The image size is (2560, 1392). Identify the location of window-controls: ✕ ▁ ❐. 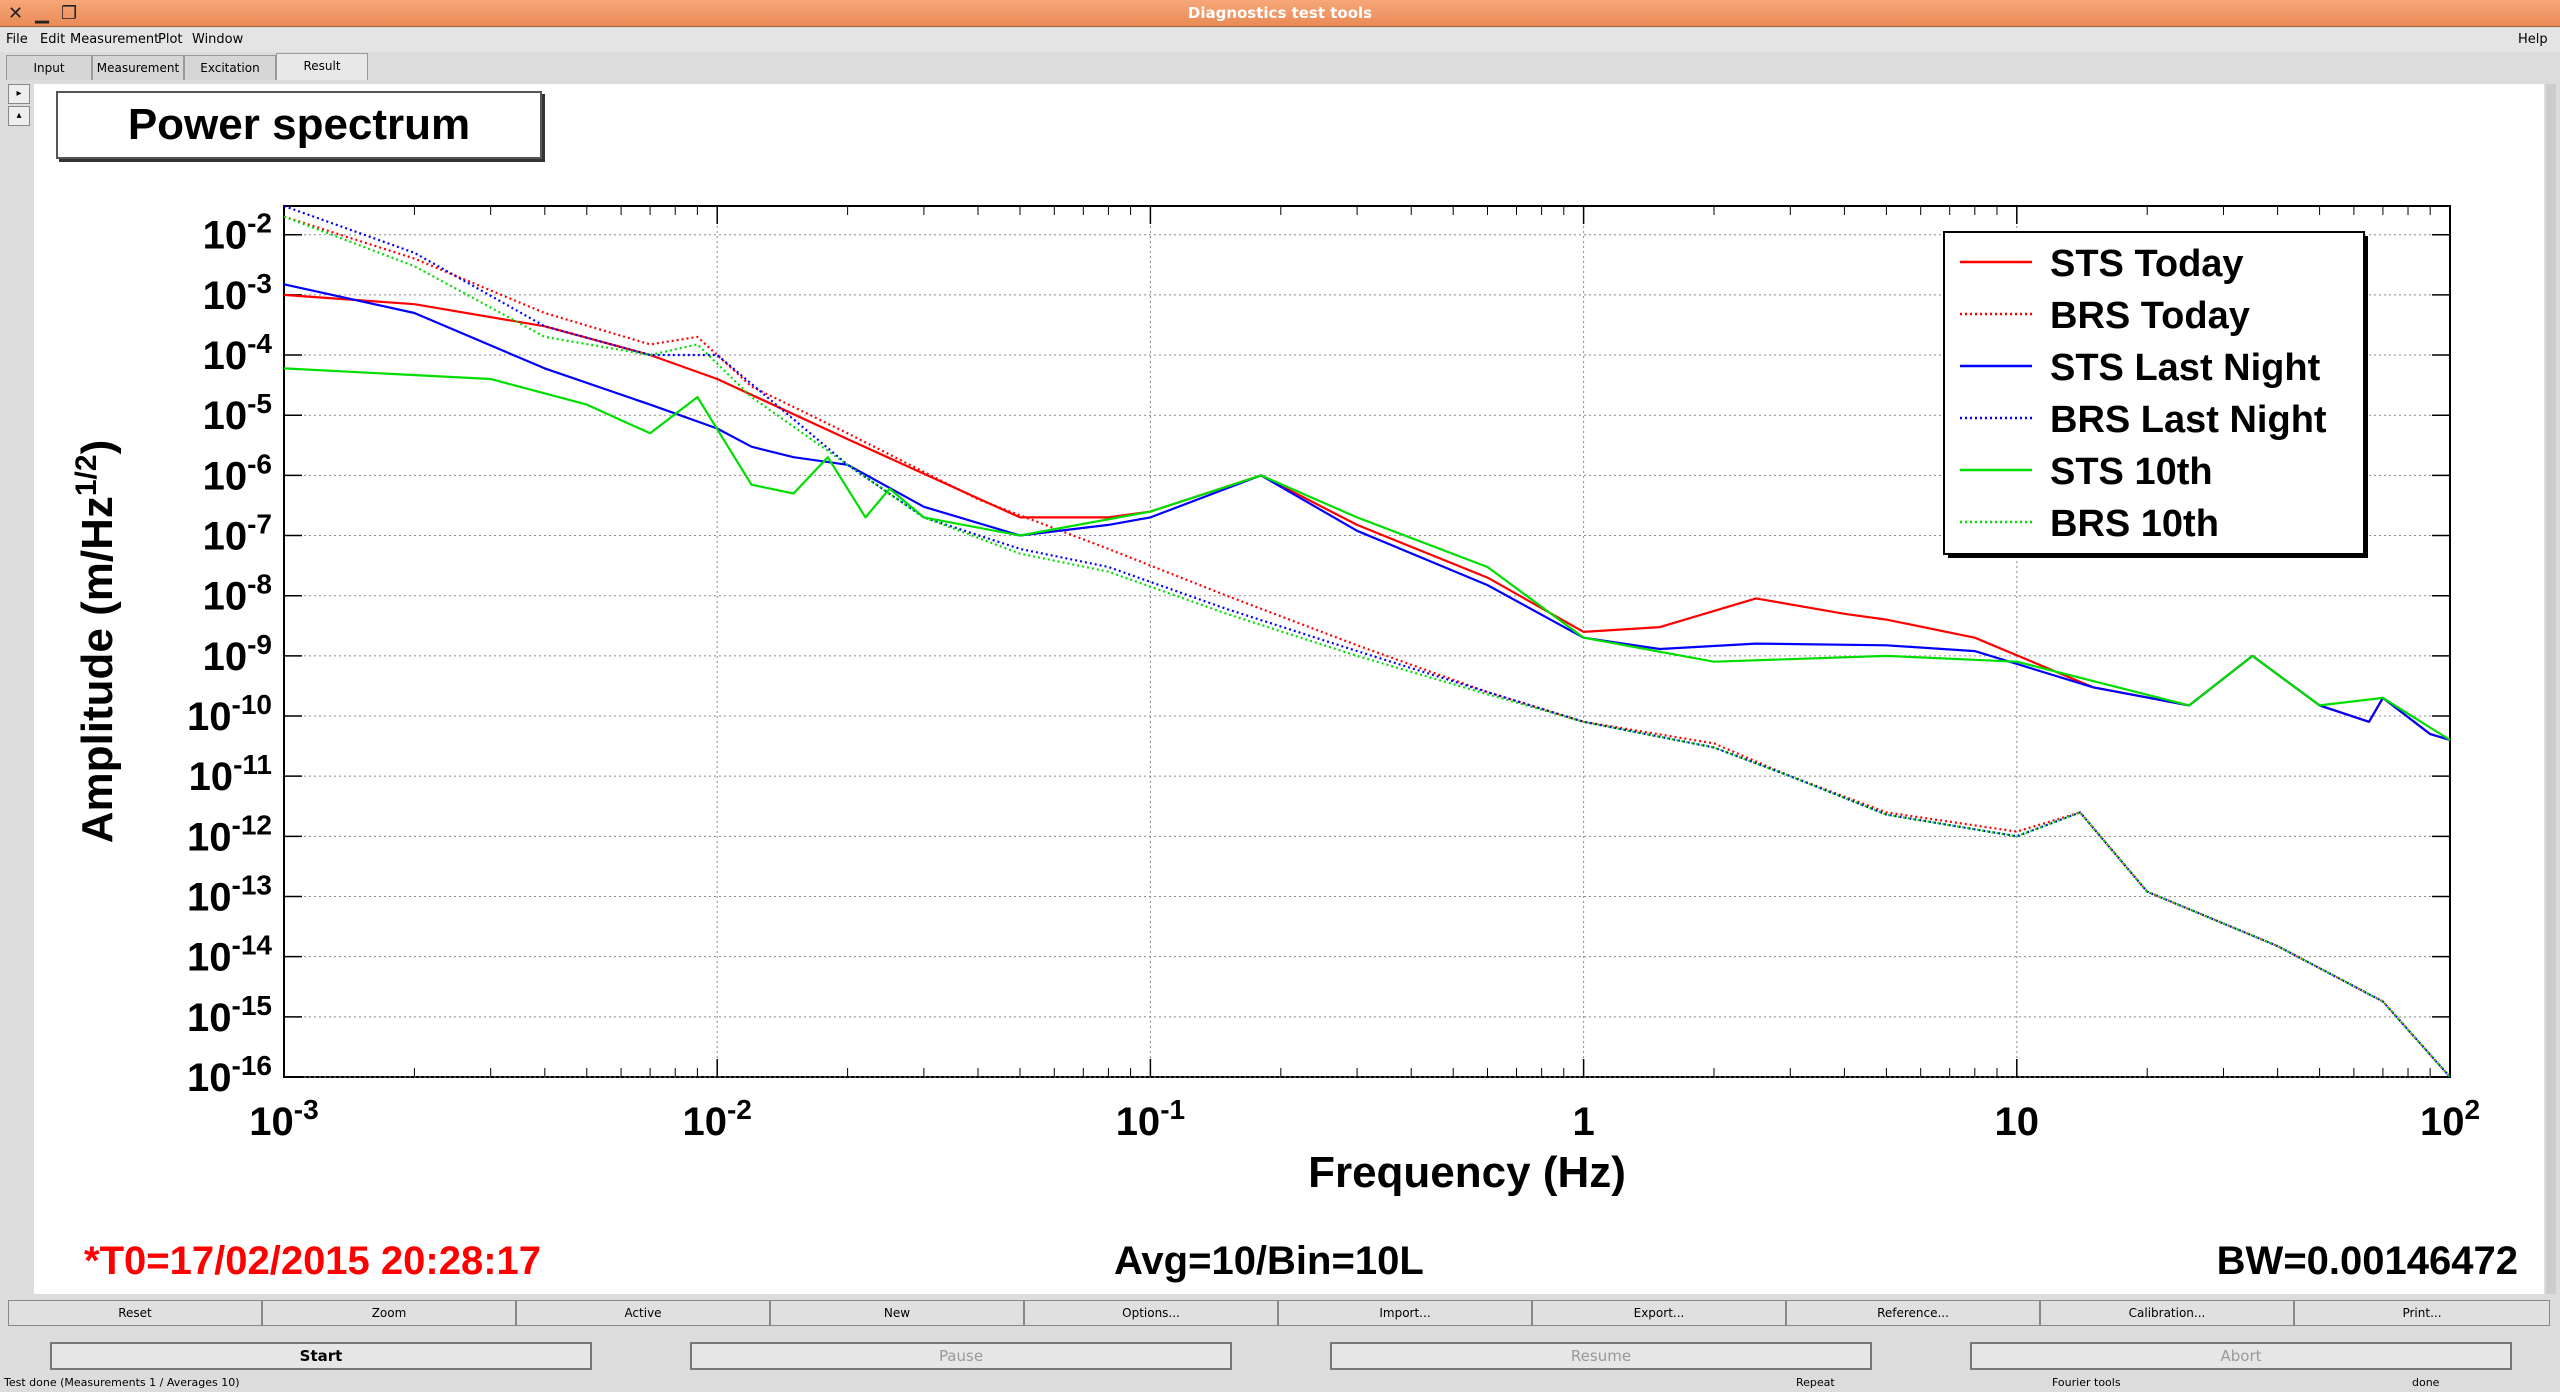
(48, 13).